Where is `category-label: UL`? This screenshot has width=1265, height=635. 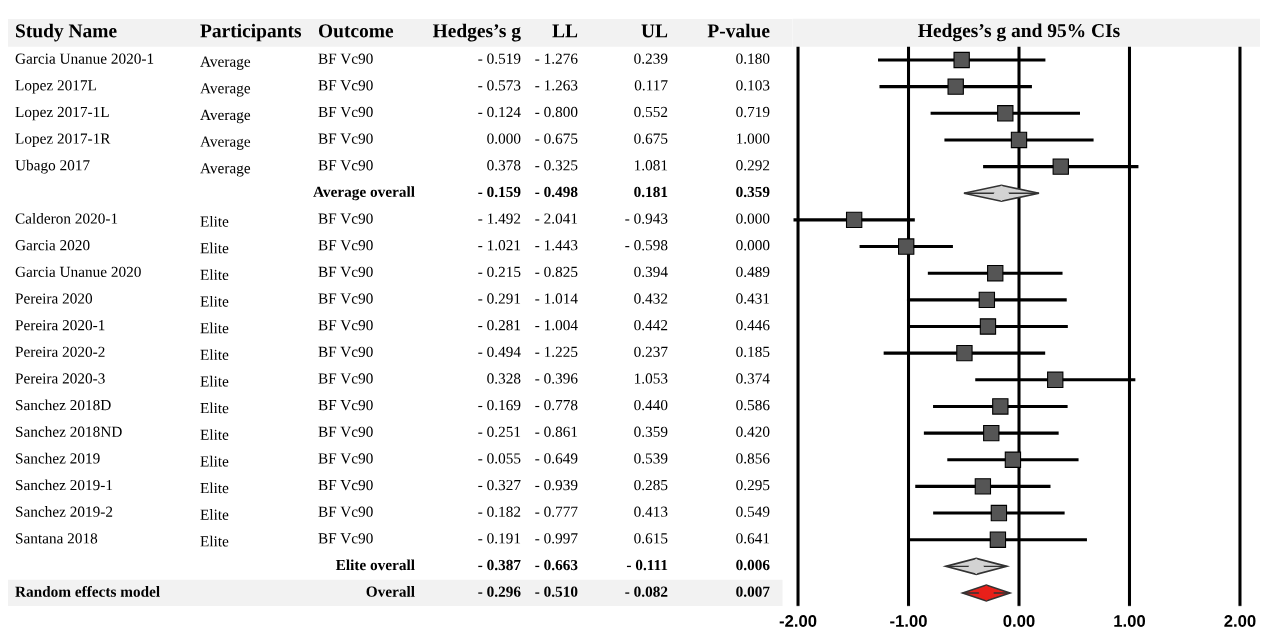 category-label: UL is located at coordinates (654, 31).